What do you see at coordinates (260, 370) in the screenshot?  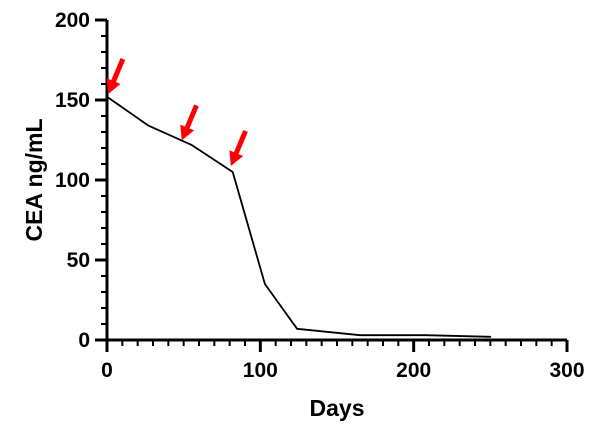 I see `x-tick-label: 100` at bounding box center [260, 370].